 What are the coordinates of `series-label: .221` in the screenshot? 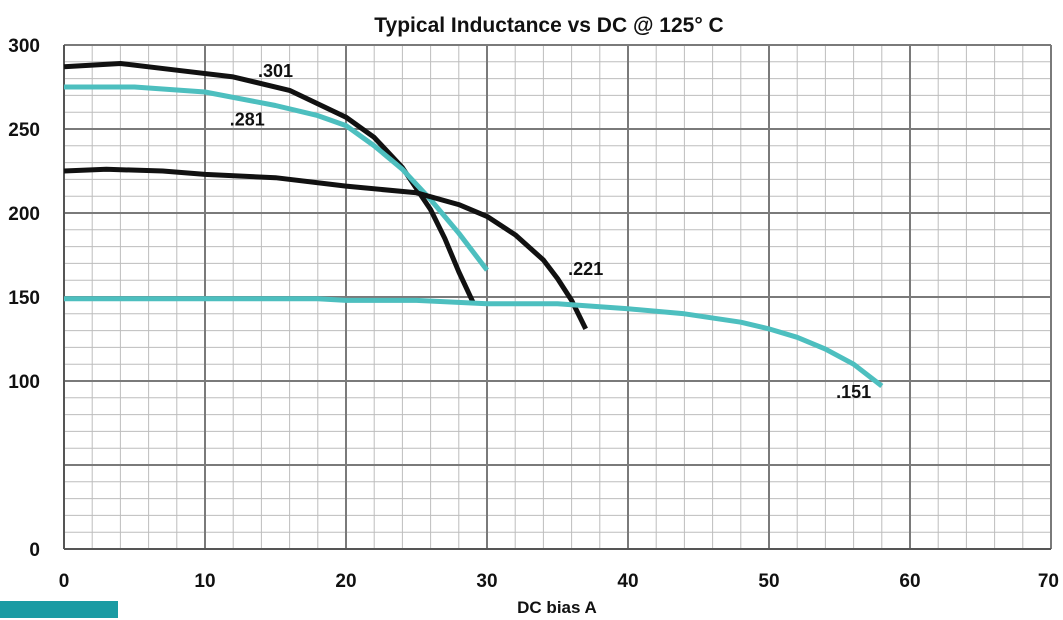 It's located at (585, 269).